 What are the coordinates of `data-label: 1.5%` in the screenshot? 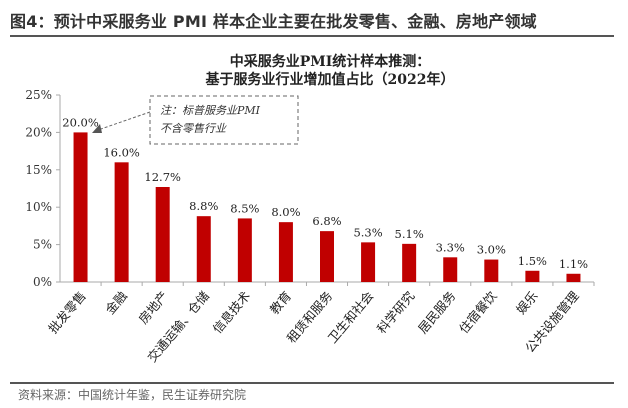 It's located at (532, 261).